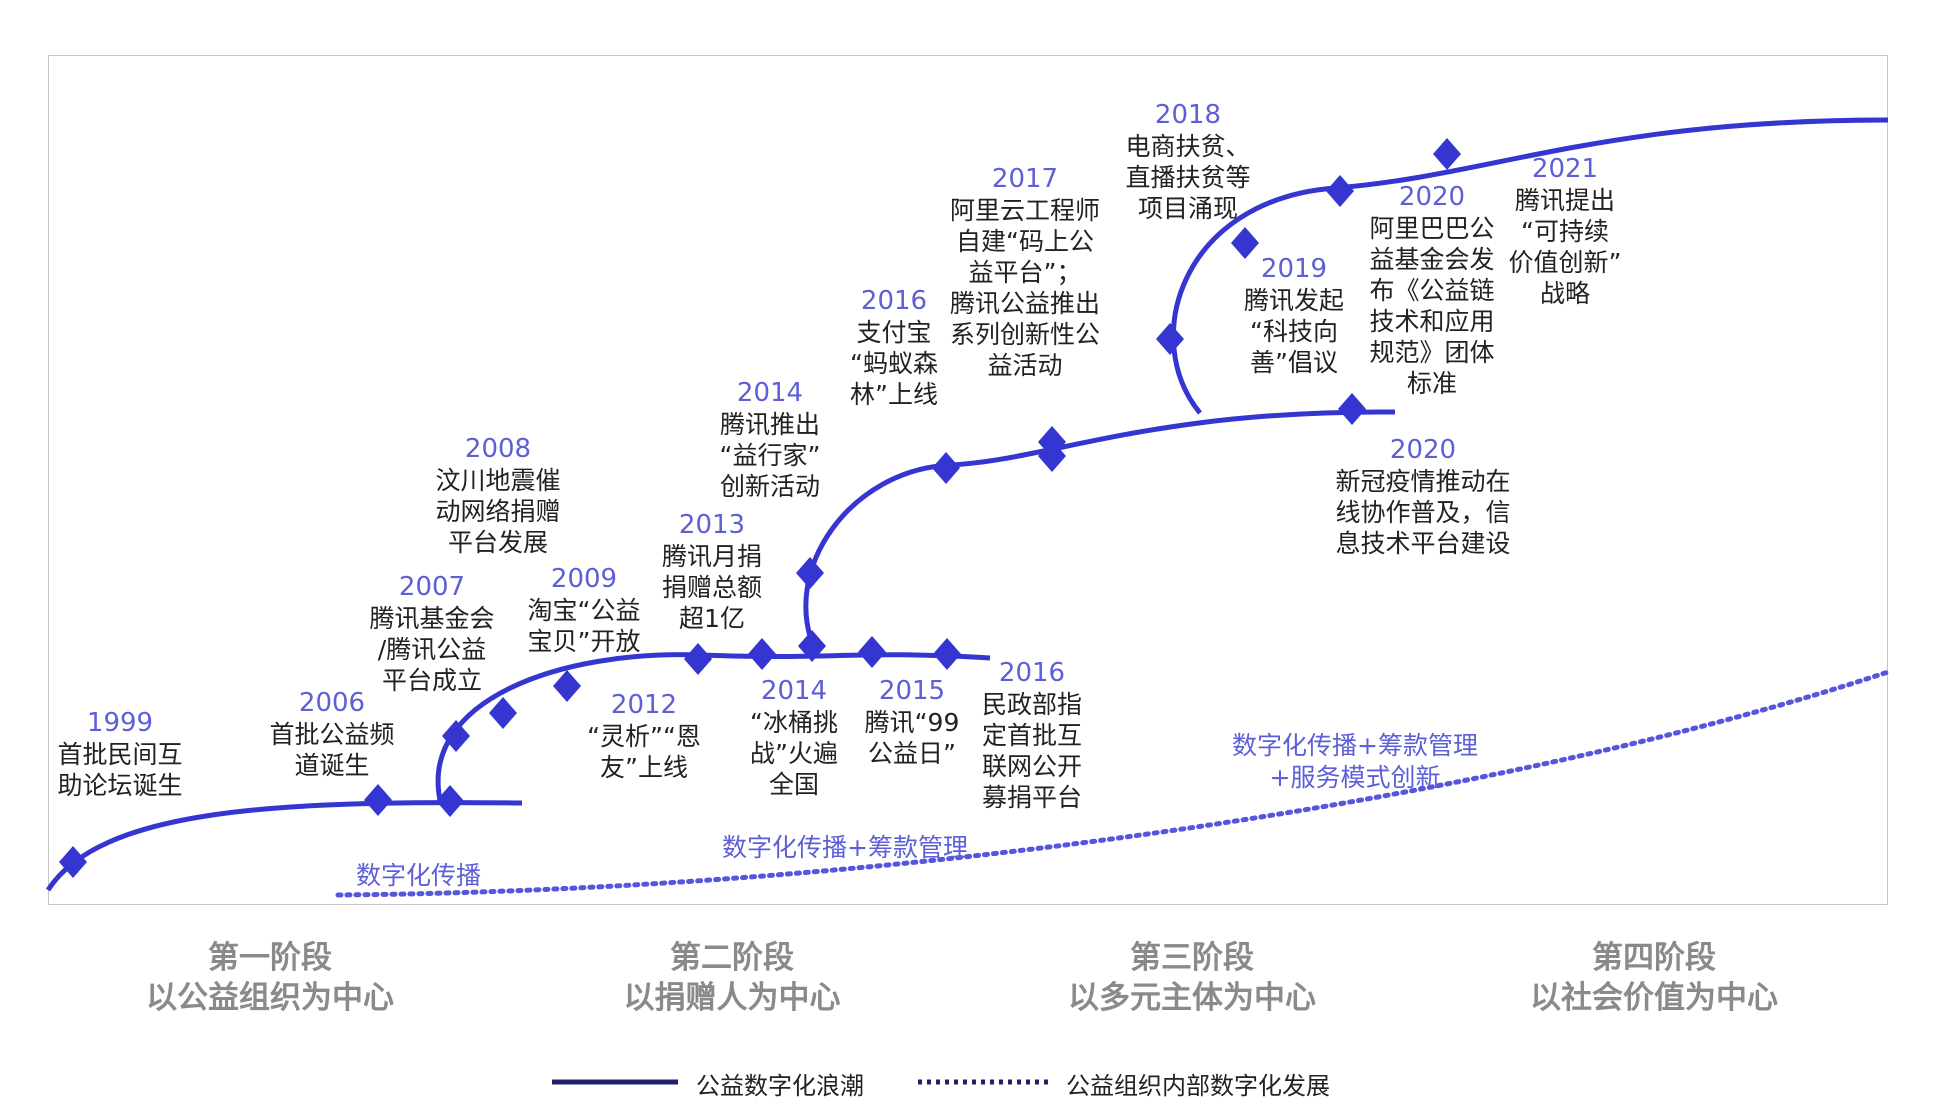 Image resolution: width=1940 pixels, height=1116 pixels. I want to click on event-2007: 2007 腾讯基金会 /腾讯公益 平台成立, so click(432, 634).